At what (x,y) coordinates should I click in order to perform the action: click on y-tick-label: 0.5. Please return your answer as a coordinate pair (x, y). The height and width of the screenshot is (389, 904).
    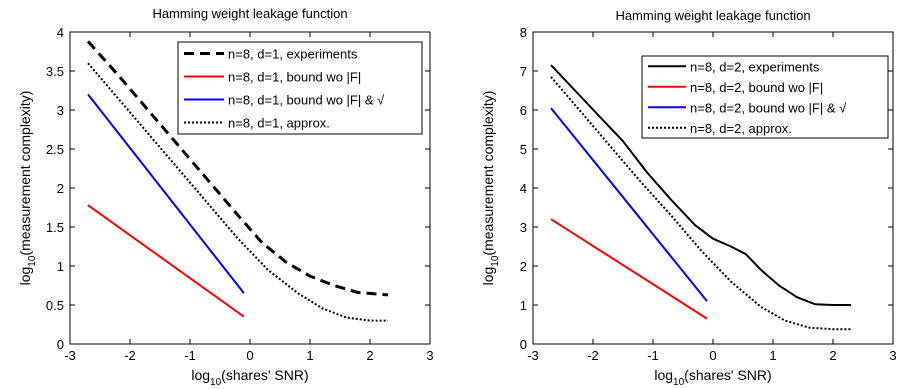
    Looking at the image, I should click on (55, 305).